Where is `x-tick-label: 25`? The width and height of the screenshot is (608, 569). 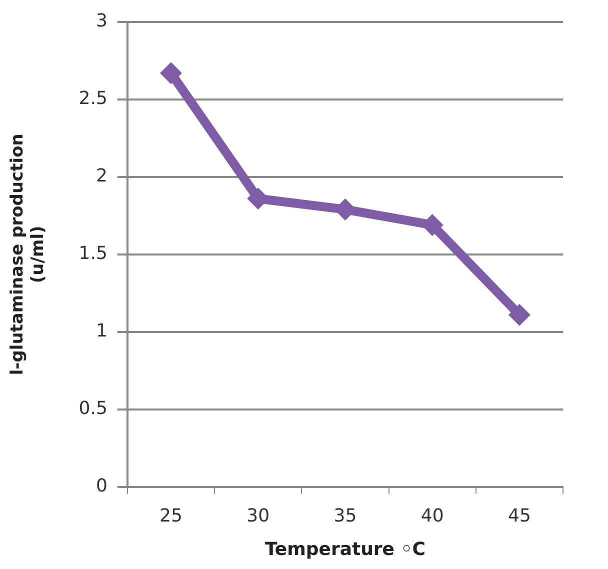 x-tick-label: 25 is located at coordinates (171, 515).